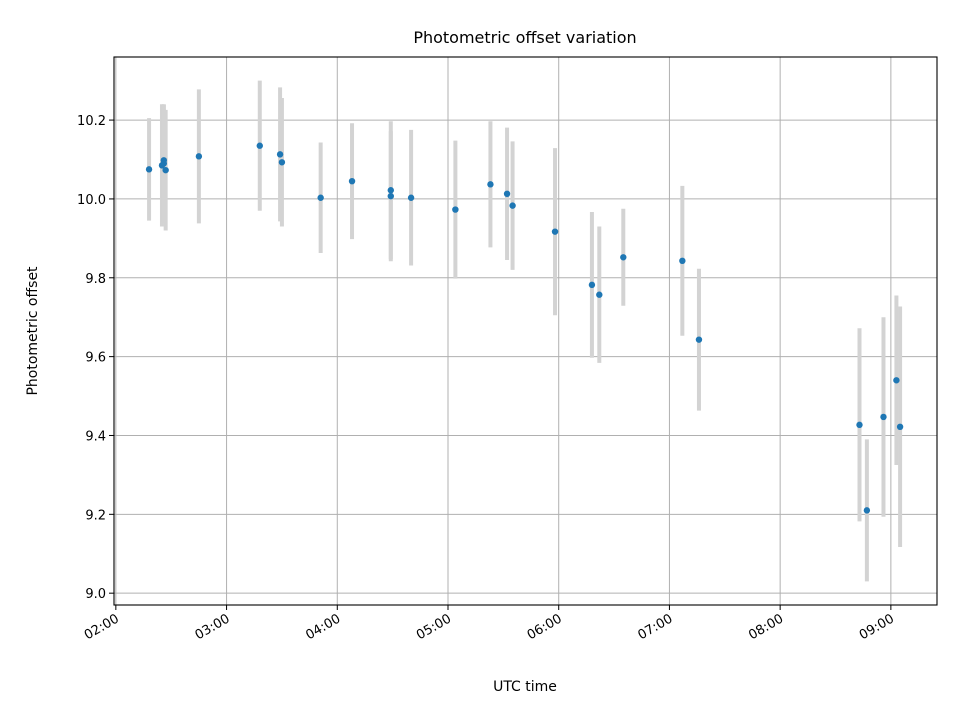 This screenshot has width=960, height=720. I want to click on y-tick-label: 10.0, so click(91, 200).